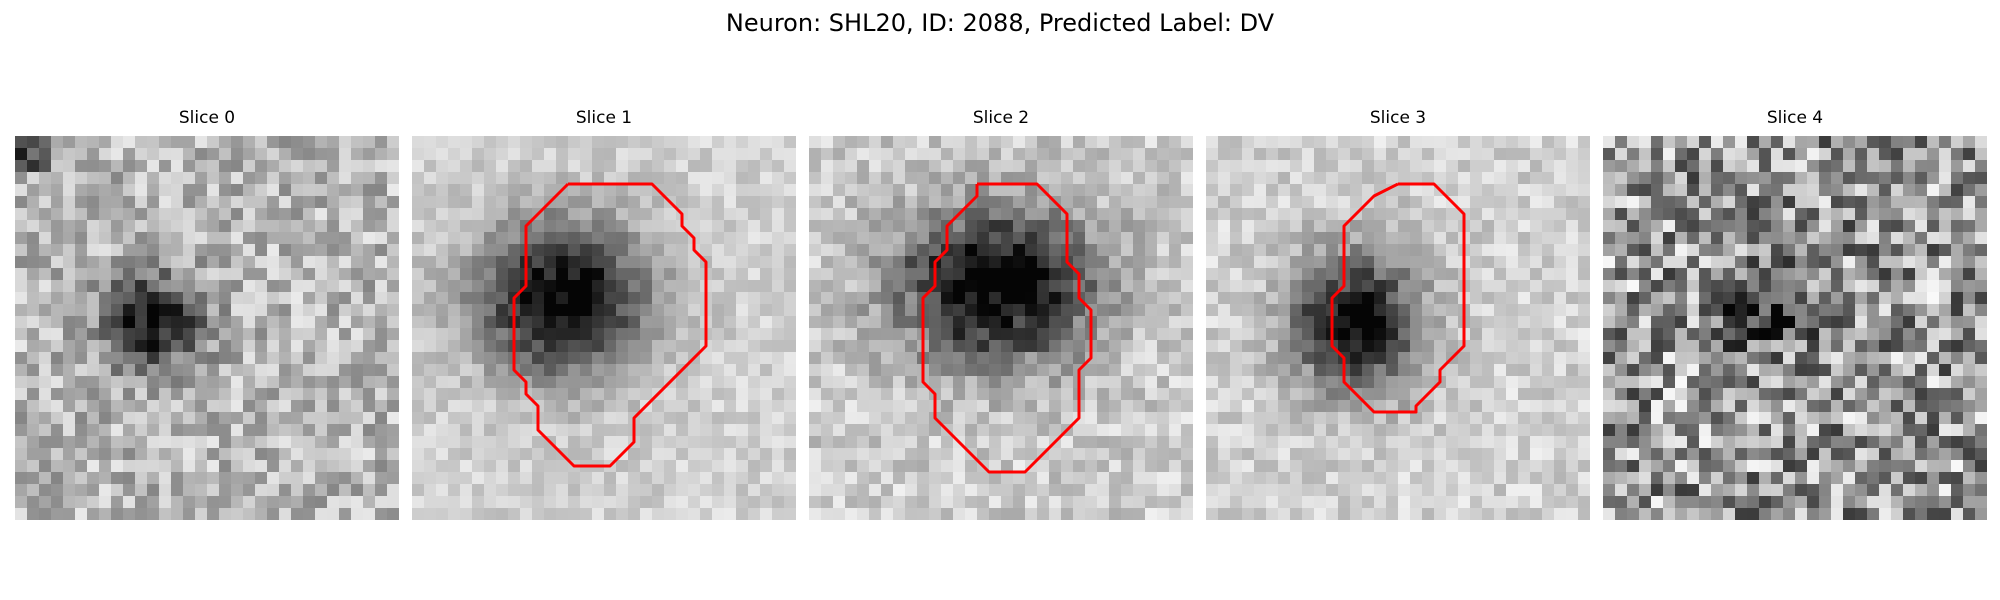  I want to click on slice-panel-1: Slice 1, so click(604, 313).